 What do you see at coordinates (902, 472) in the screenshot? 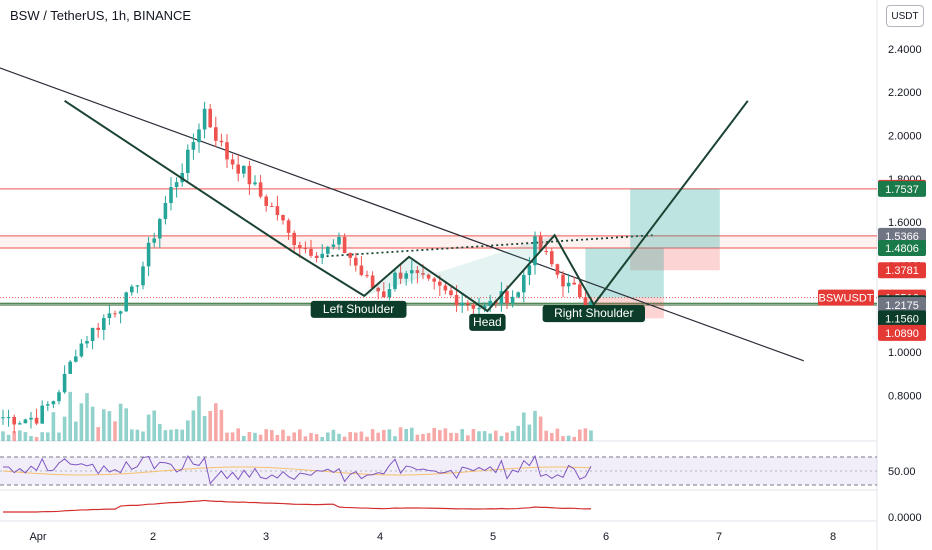
I see `rsi-tick-label: 50.00` at bounding box center [902, 472].